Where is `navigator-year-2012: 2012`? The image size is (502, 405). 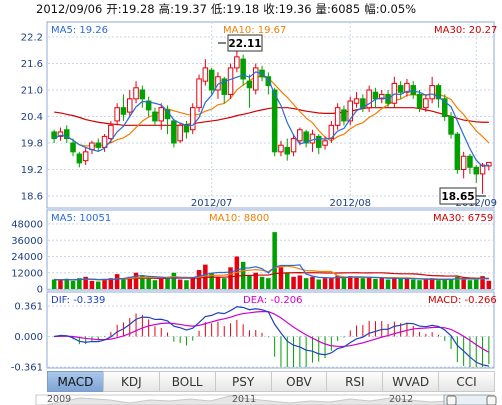
navigator-year-2012: 2012 is located at coordinates (401, 399).